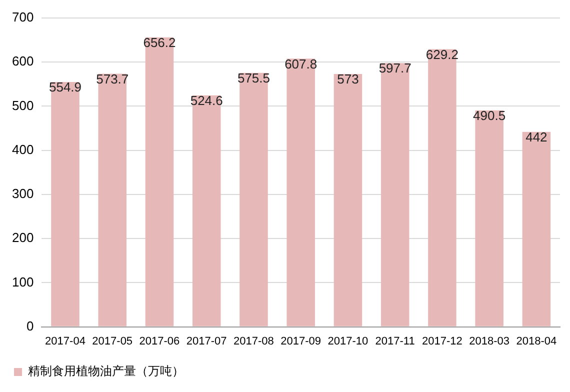  What do you see at coordinates (206, 100) in the screenshot?
I see `data-label: 524.6` at bounding box center [206, 100].